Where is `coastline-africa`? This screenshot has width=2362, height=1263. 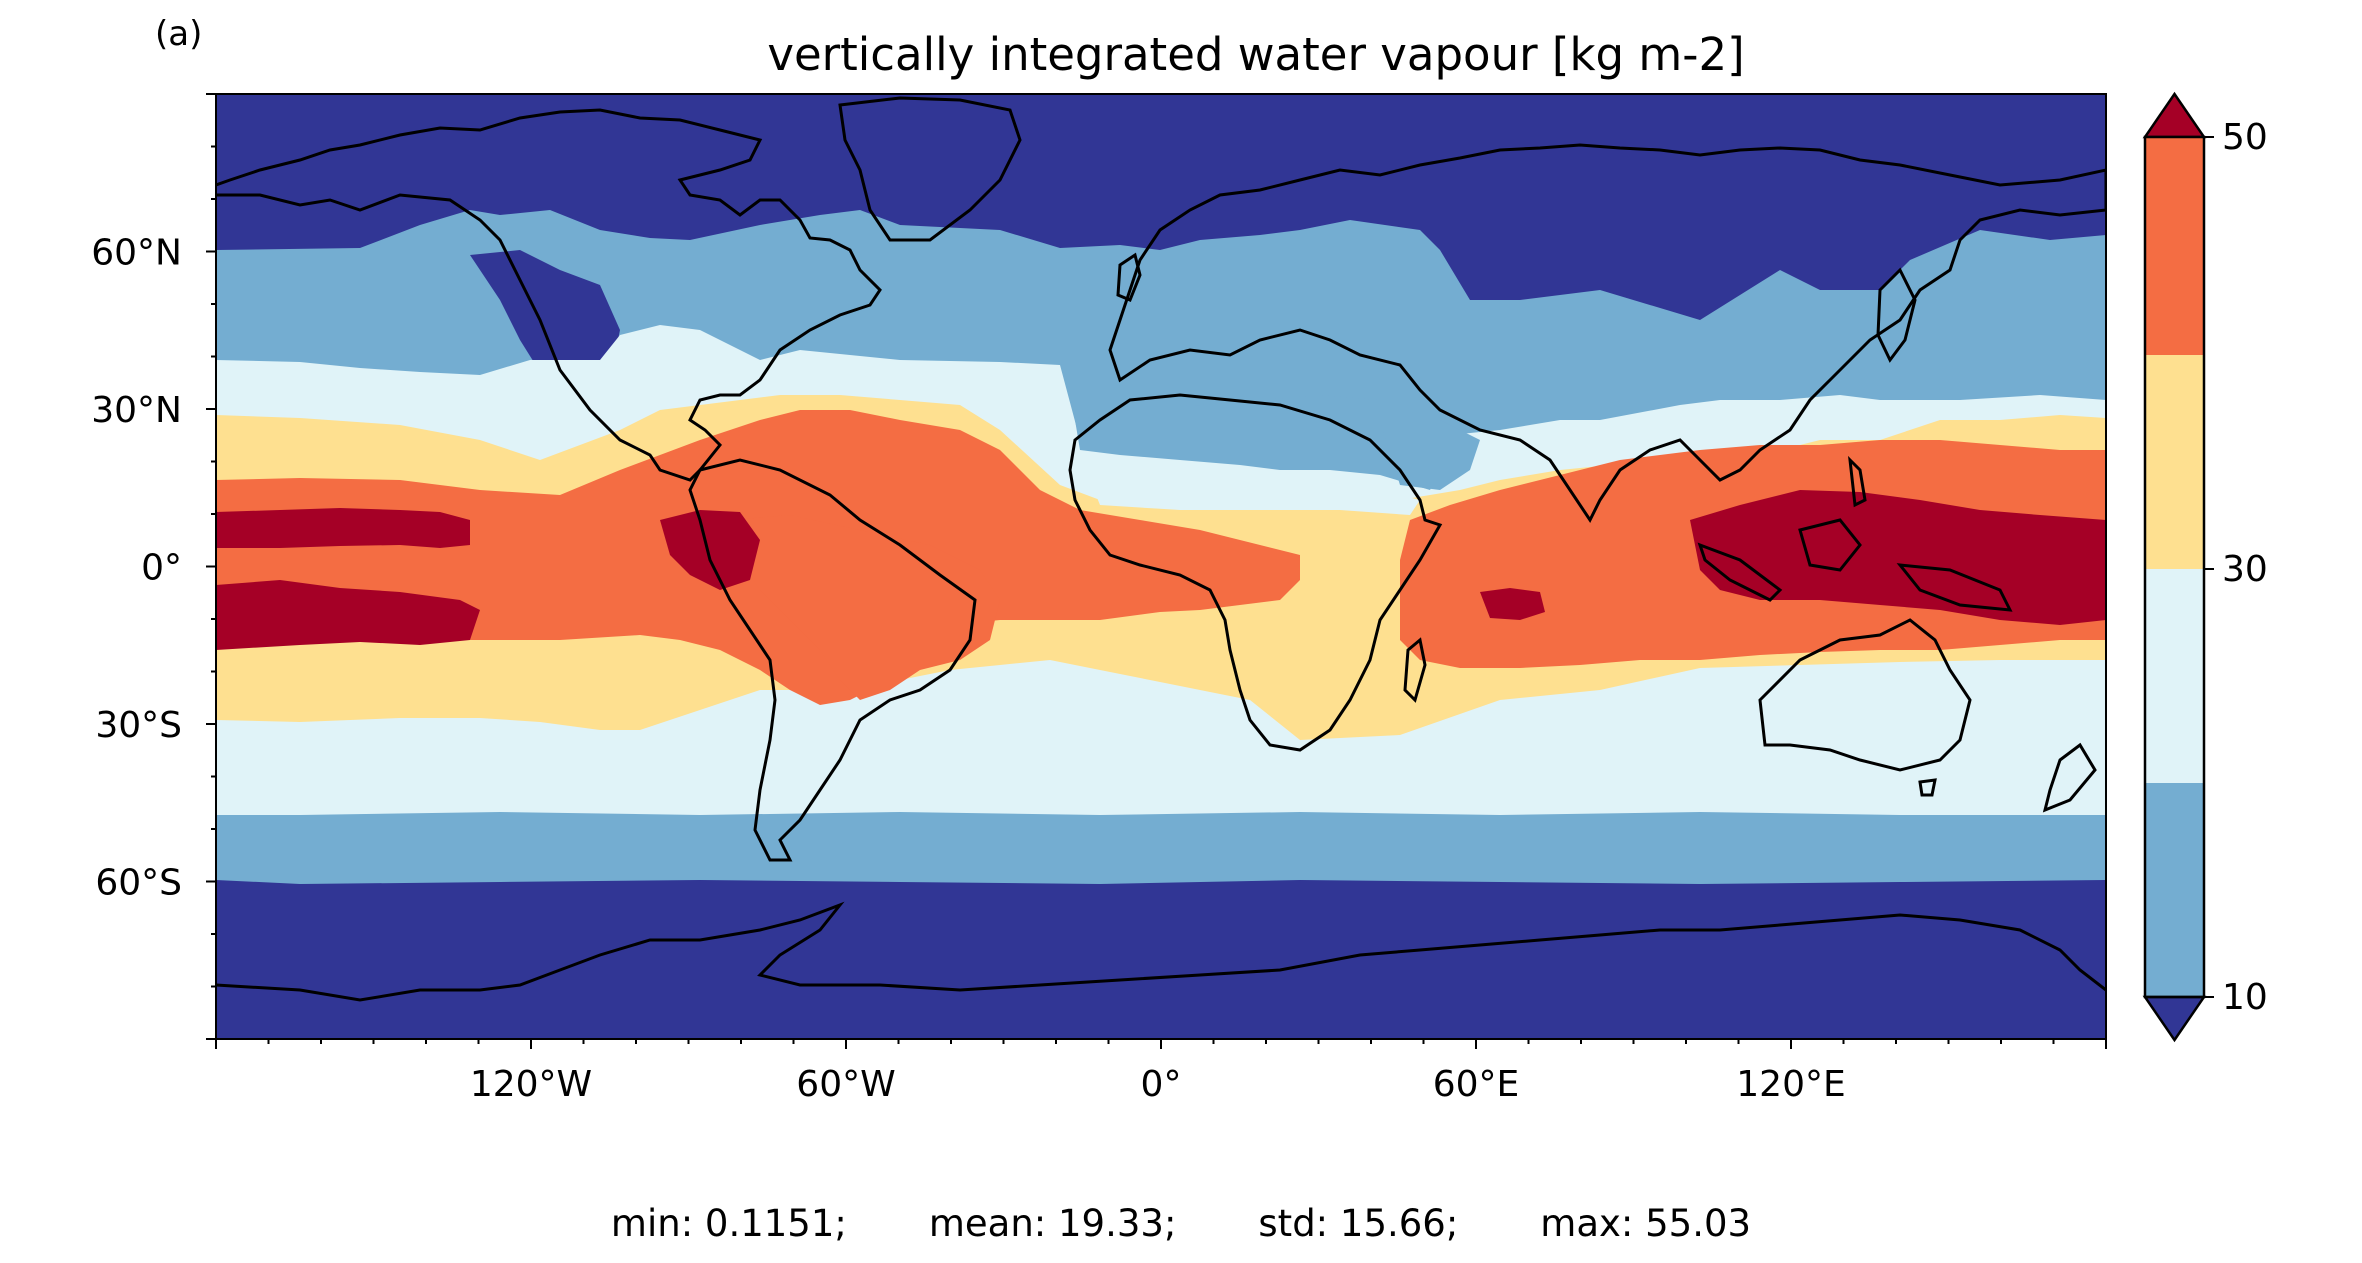
coastline-africa is located at coordinates (1255, 572).